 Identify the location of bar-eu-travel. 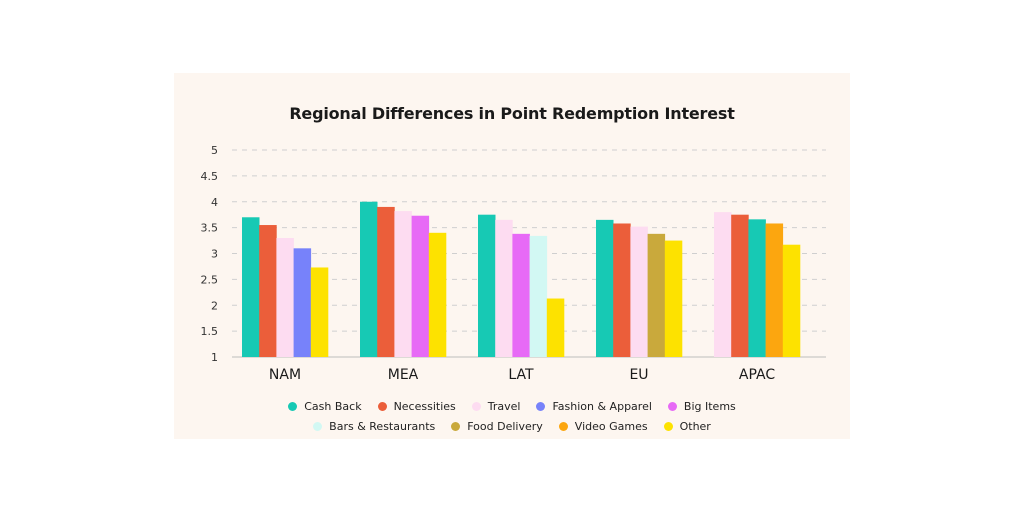
(639, 291).